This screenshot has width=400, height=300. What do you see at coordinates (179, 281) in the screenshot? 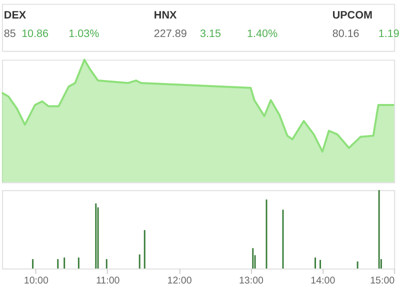
I see `x-tick-label: 12:00` at bounding box center [179, 281].